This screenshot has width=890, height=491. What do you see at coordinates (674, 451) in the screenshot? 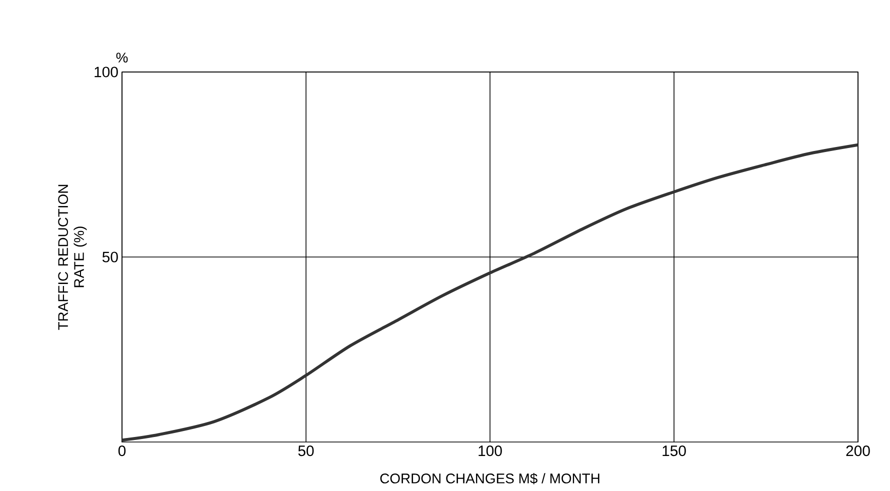
I see `x-tick-label: 150` at bounding box center [674, 451].